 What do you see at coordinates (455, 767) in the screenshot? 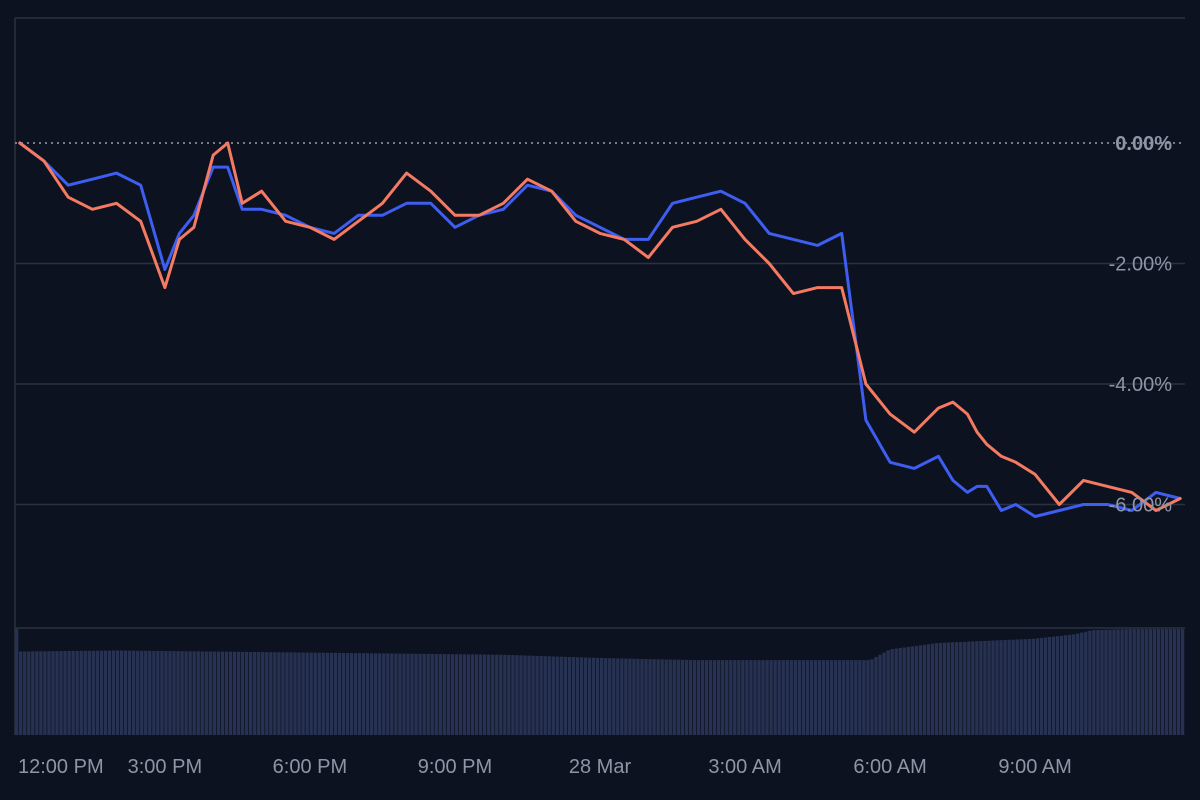
I see `x-tick-label: 9:00 PM` at bounding box center [455, 767].